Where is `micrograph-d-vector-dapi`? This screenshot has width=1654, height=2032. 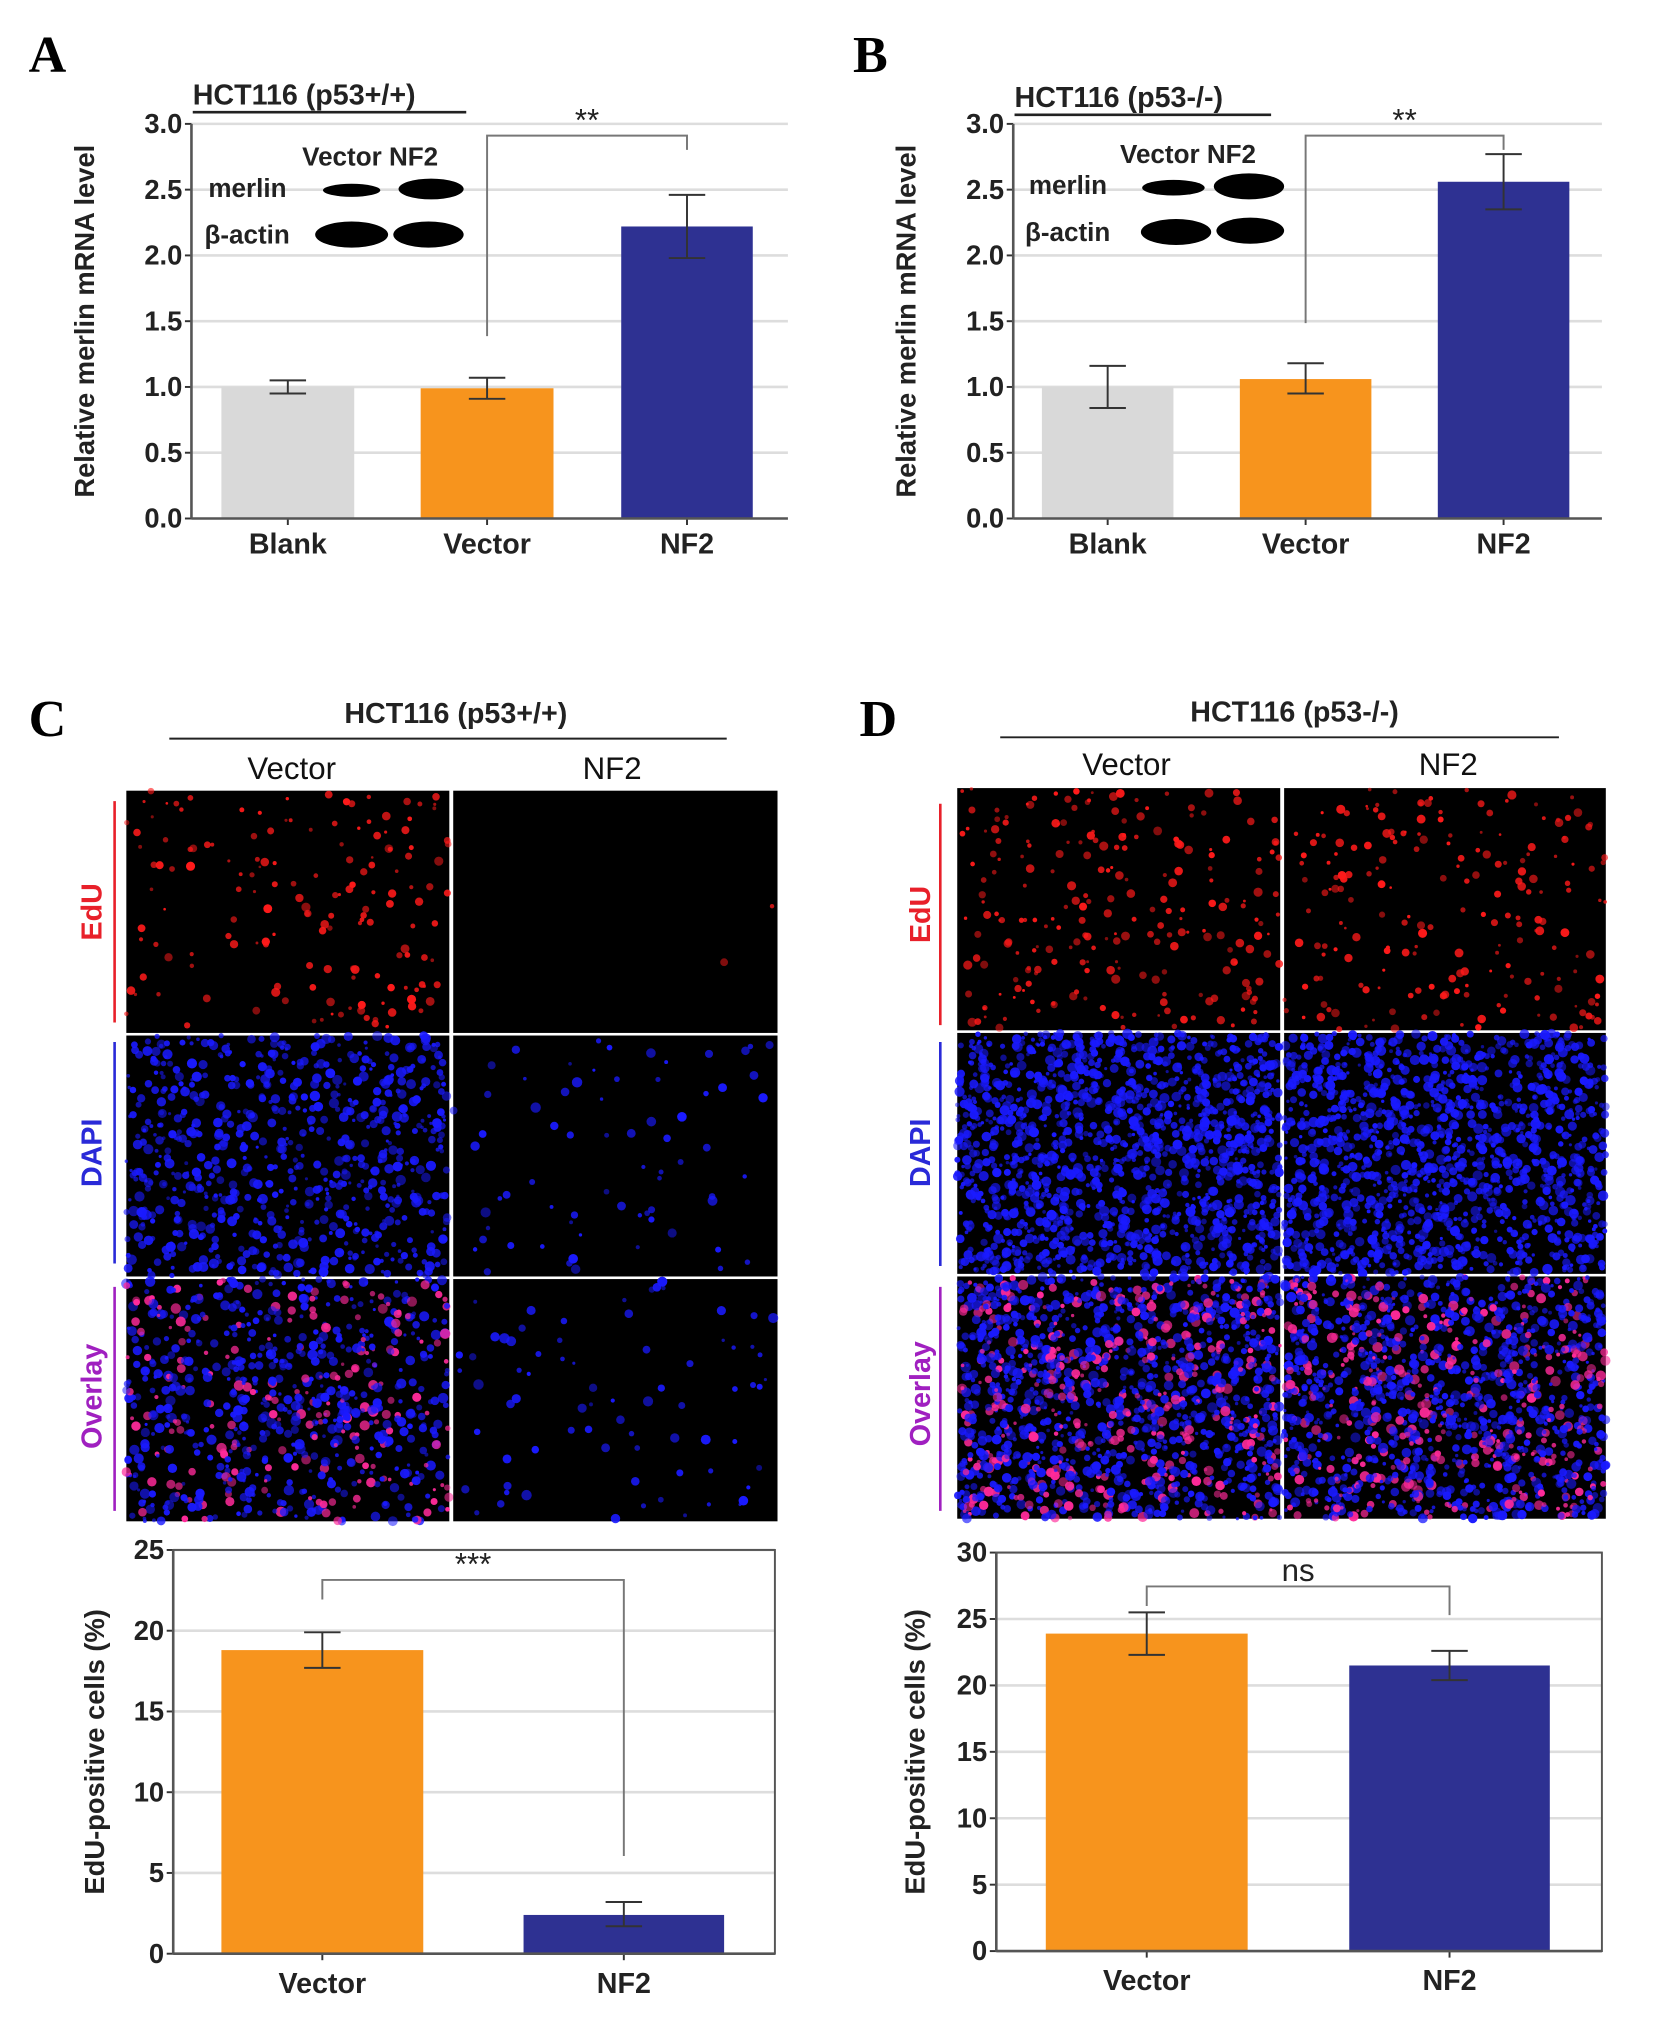 micrograph-d-vector-dapi is located at coordinates (1118, 1153).